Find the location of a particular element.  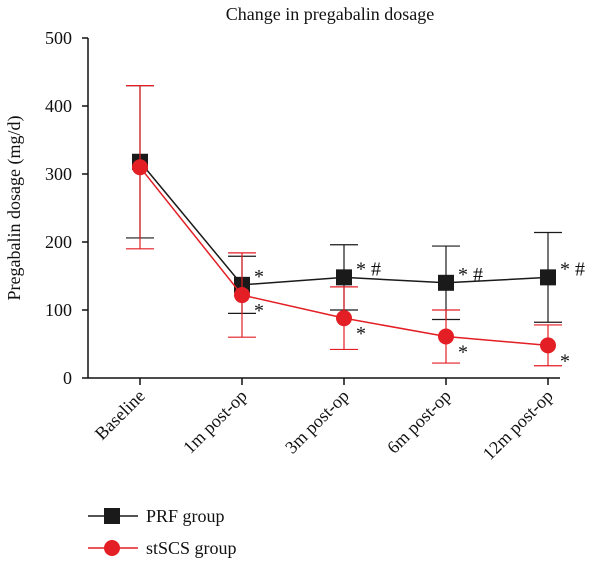

x-tick-label: 3m post-op is located at coordinates (317, 422).